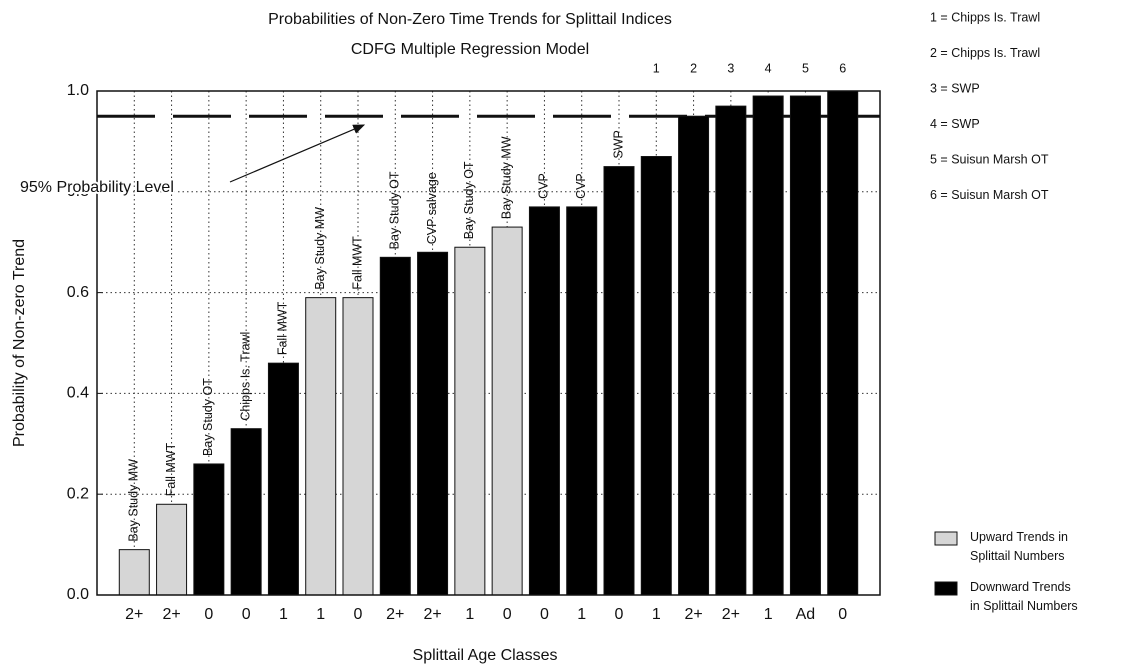 Image resolution: width=1131 pixels, height=668 pixels. Describe the element at coordinates (989, 195) in the screenshot. I see `key-entry: 6 = Suisun Marsh OT` at that location.